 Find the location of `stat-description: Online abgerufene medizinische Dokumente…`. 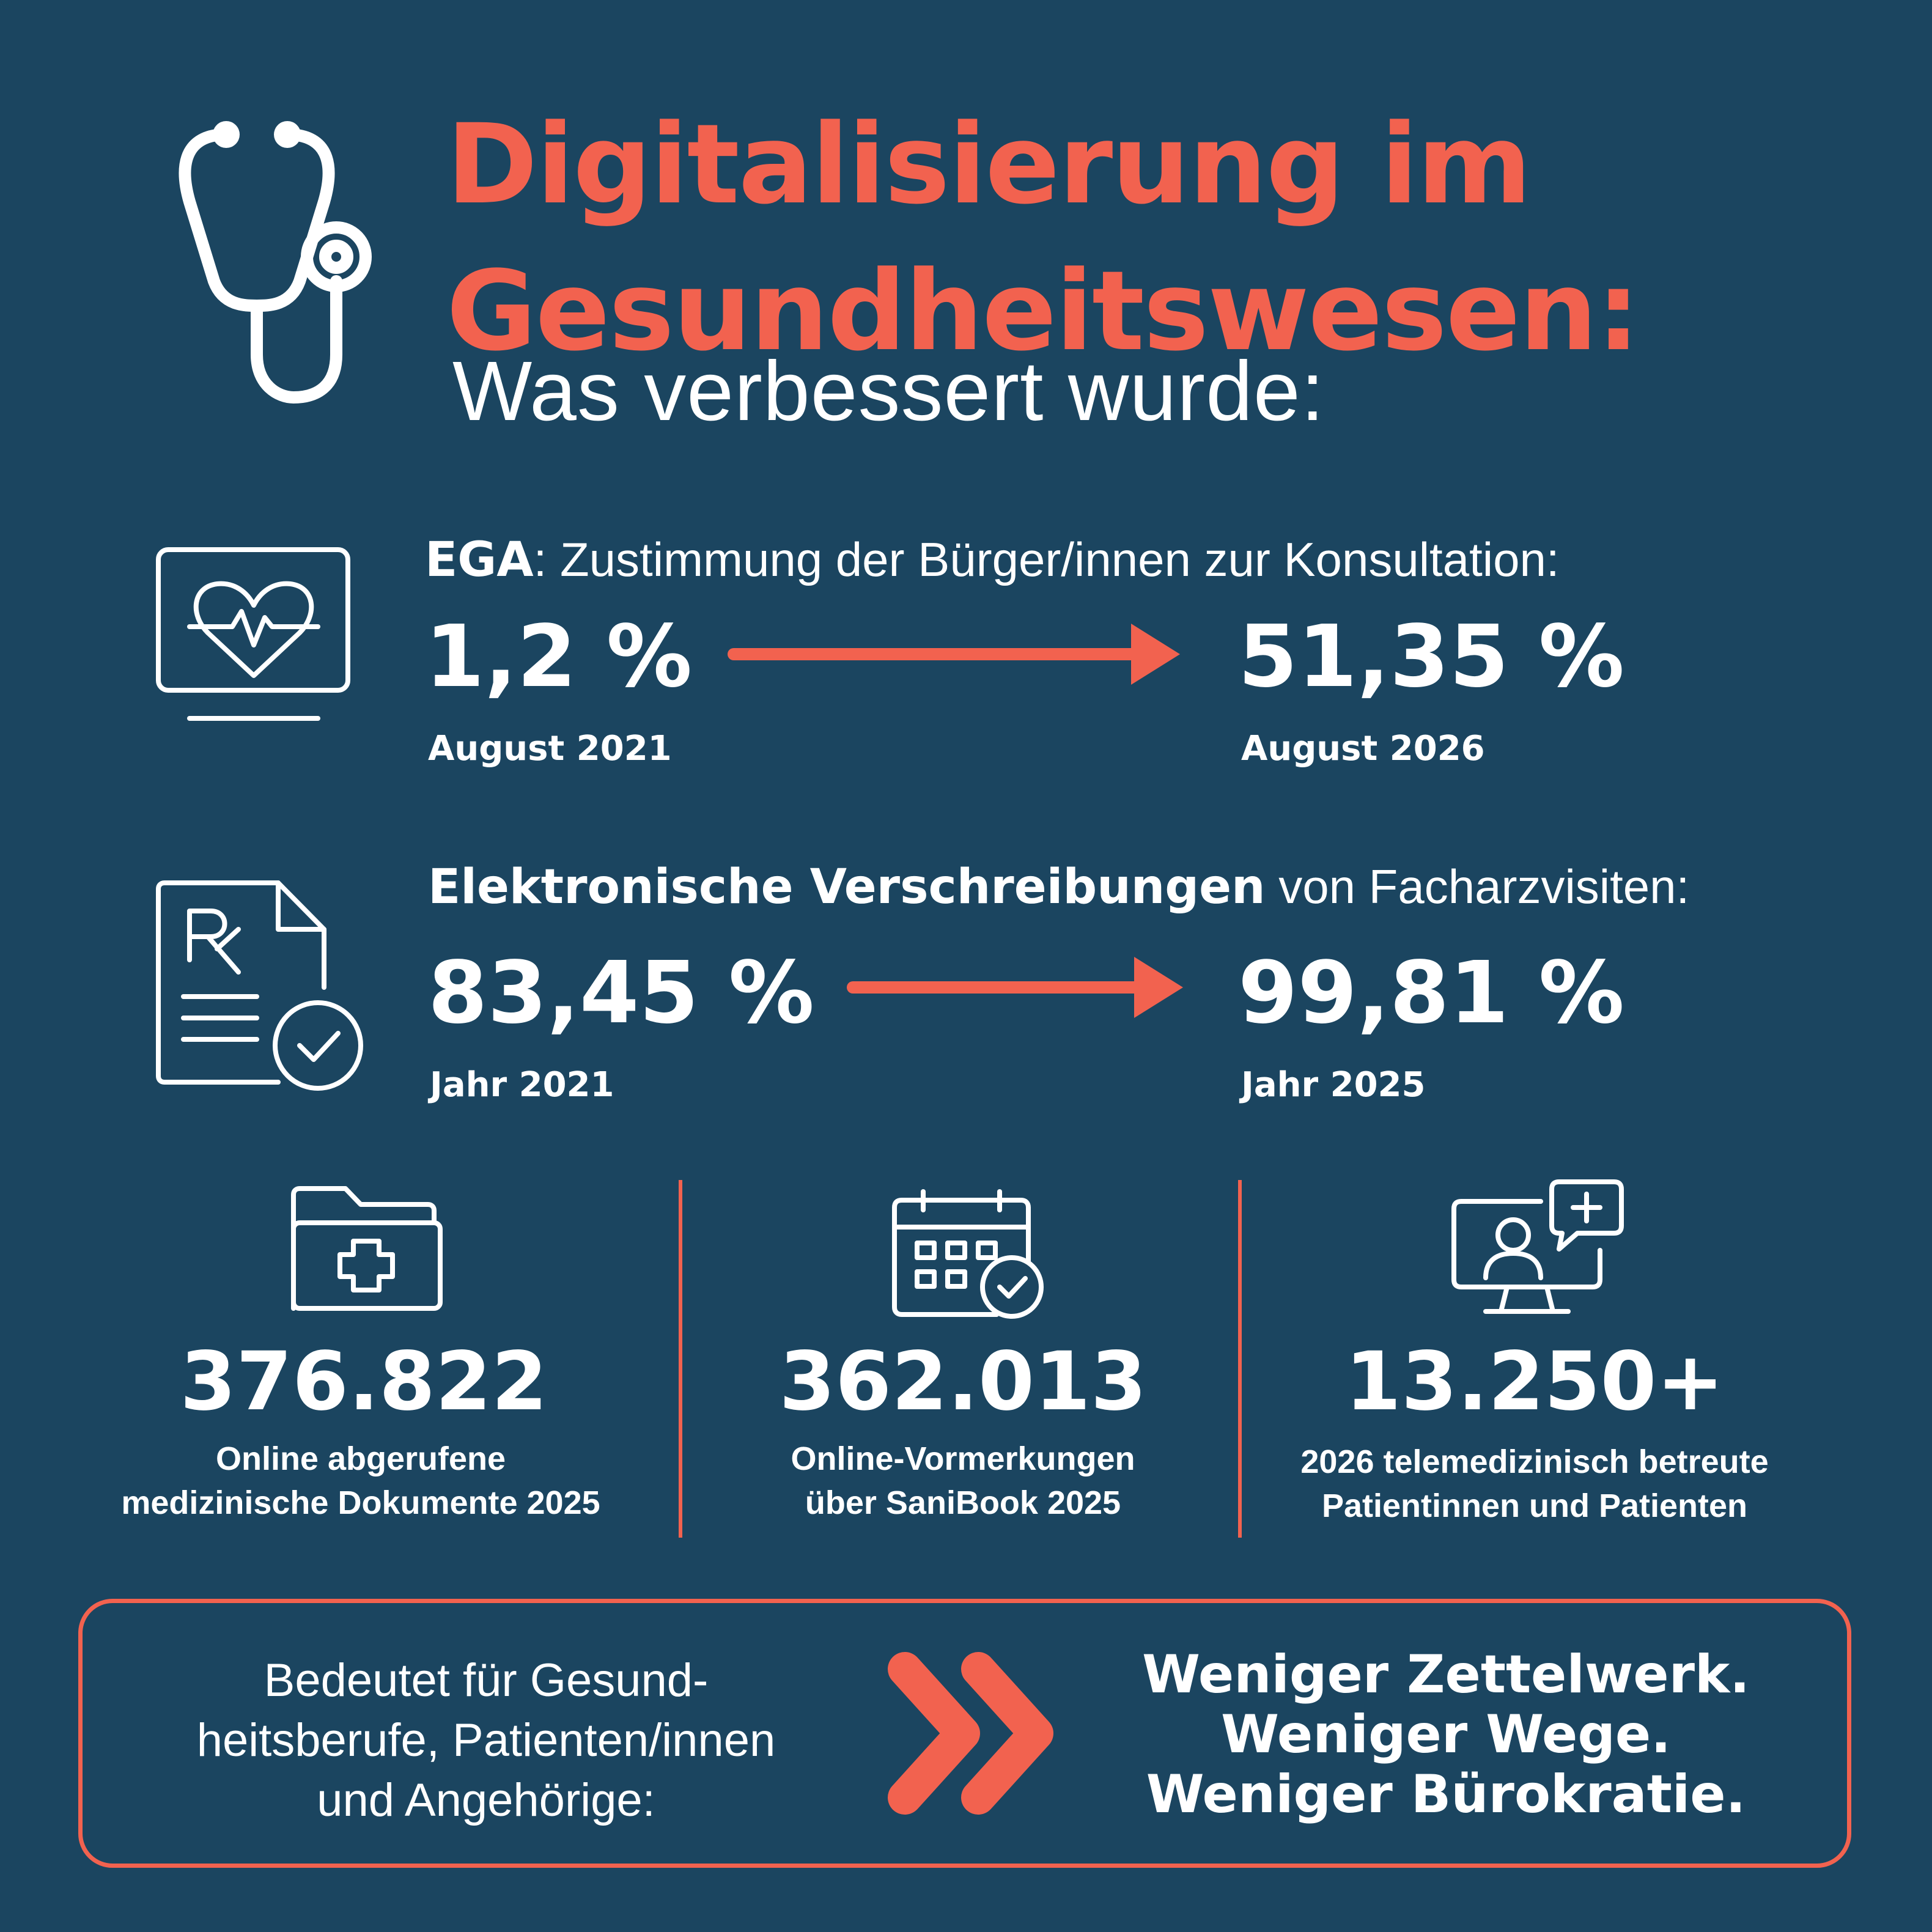

stat-description: Online abgerufene medizinische Dokumente… is located at coordinates (361, 1481).